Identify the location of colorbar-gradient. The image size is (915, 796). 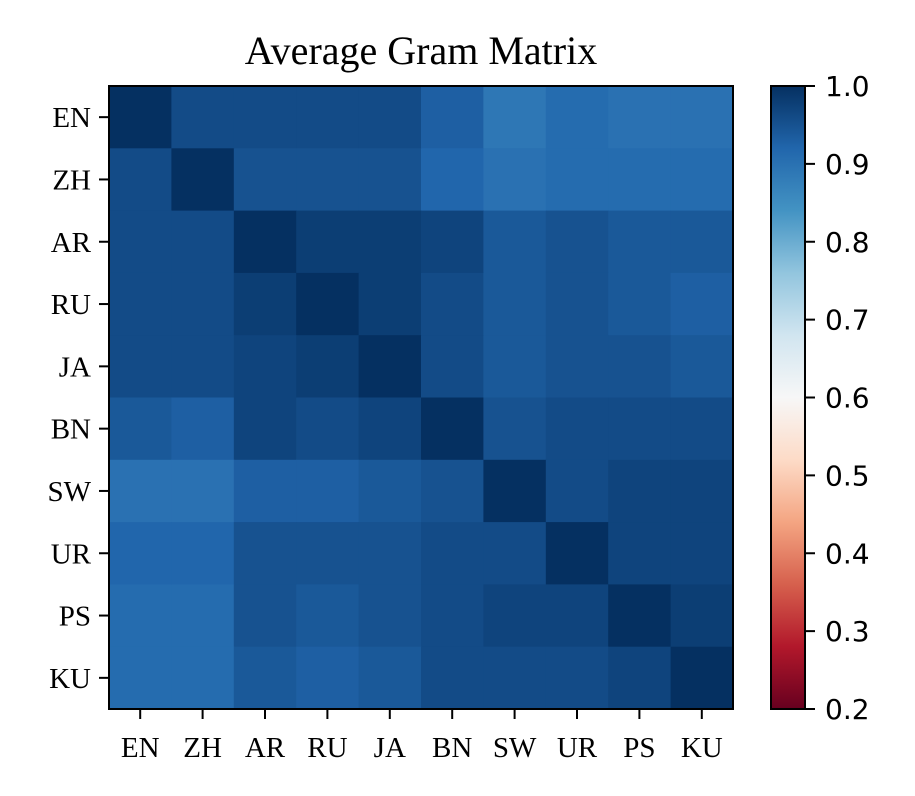
(788, 397).